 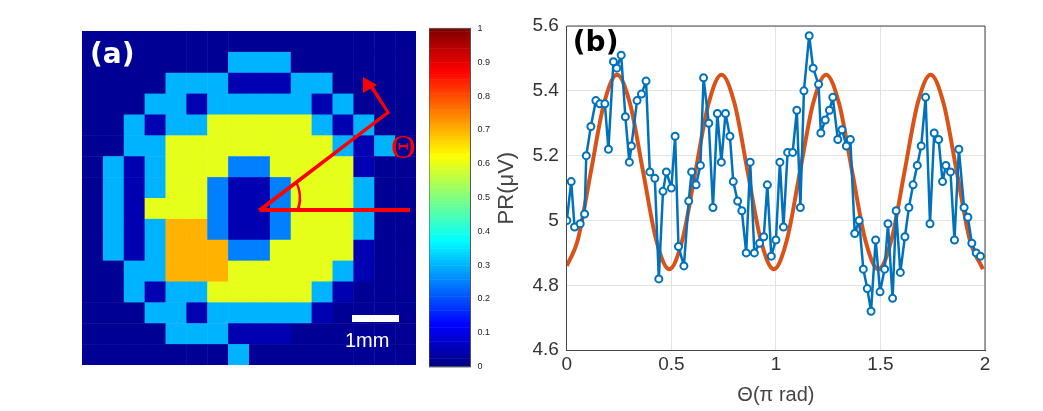 I want to click on color-bar-label: 0.7, so click(x=483, y=129).